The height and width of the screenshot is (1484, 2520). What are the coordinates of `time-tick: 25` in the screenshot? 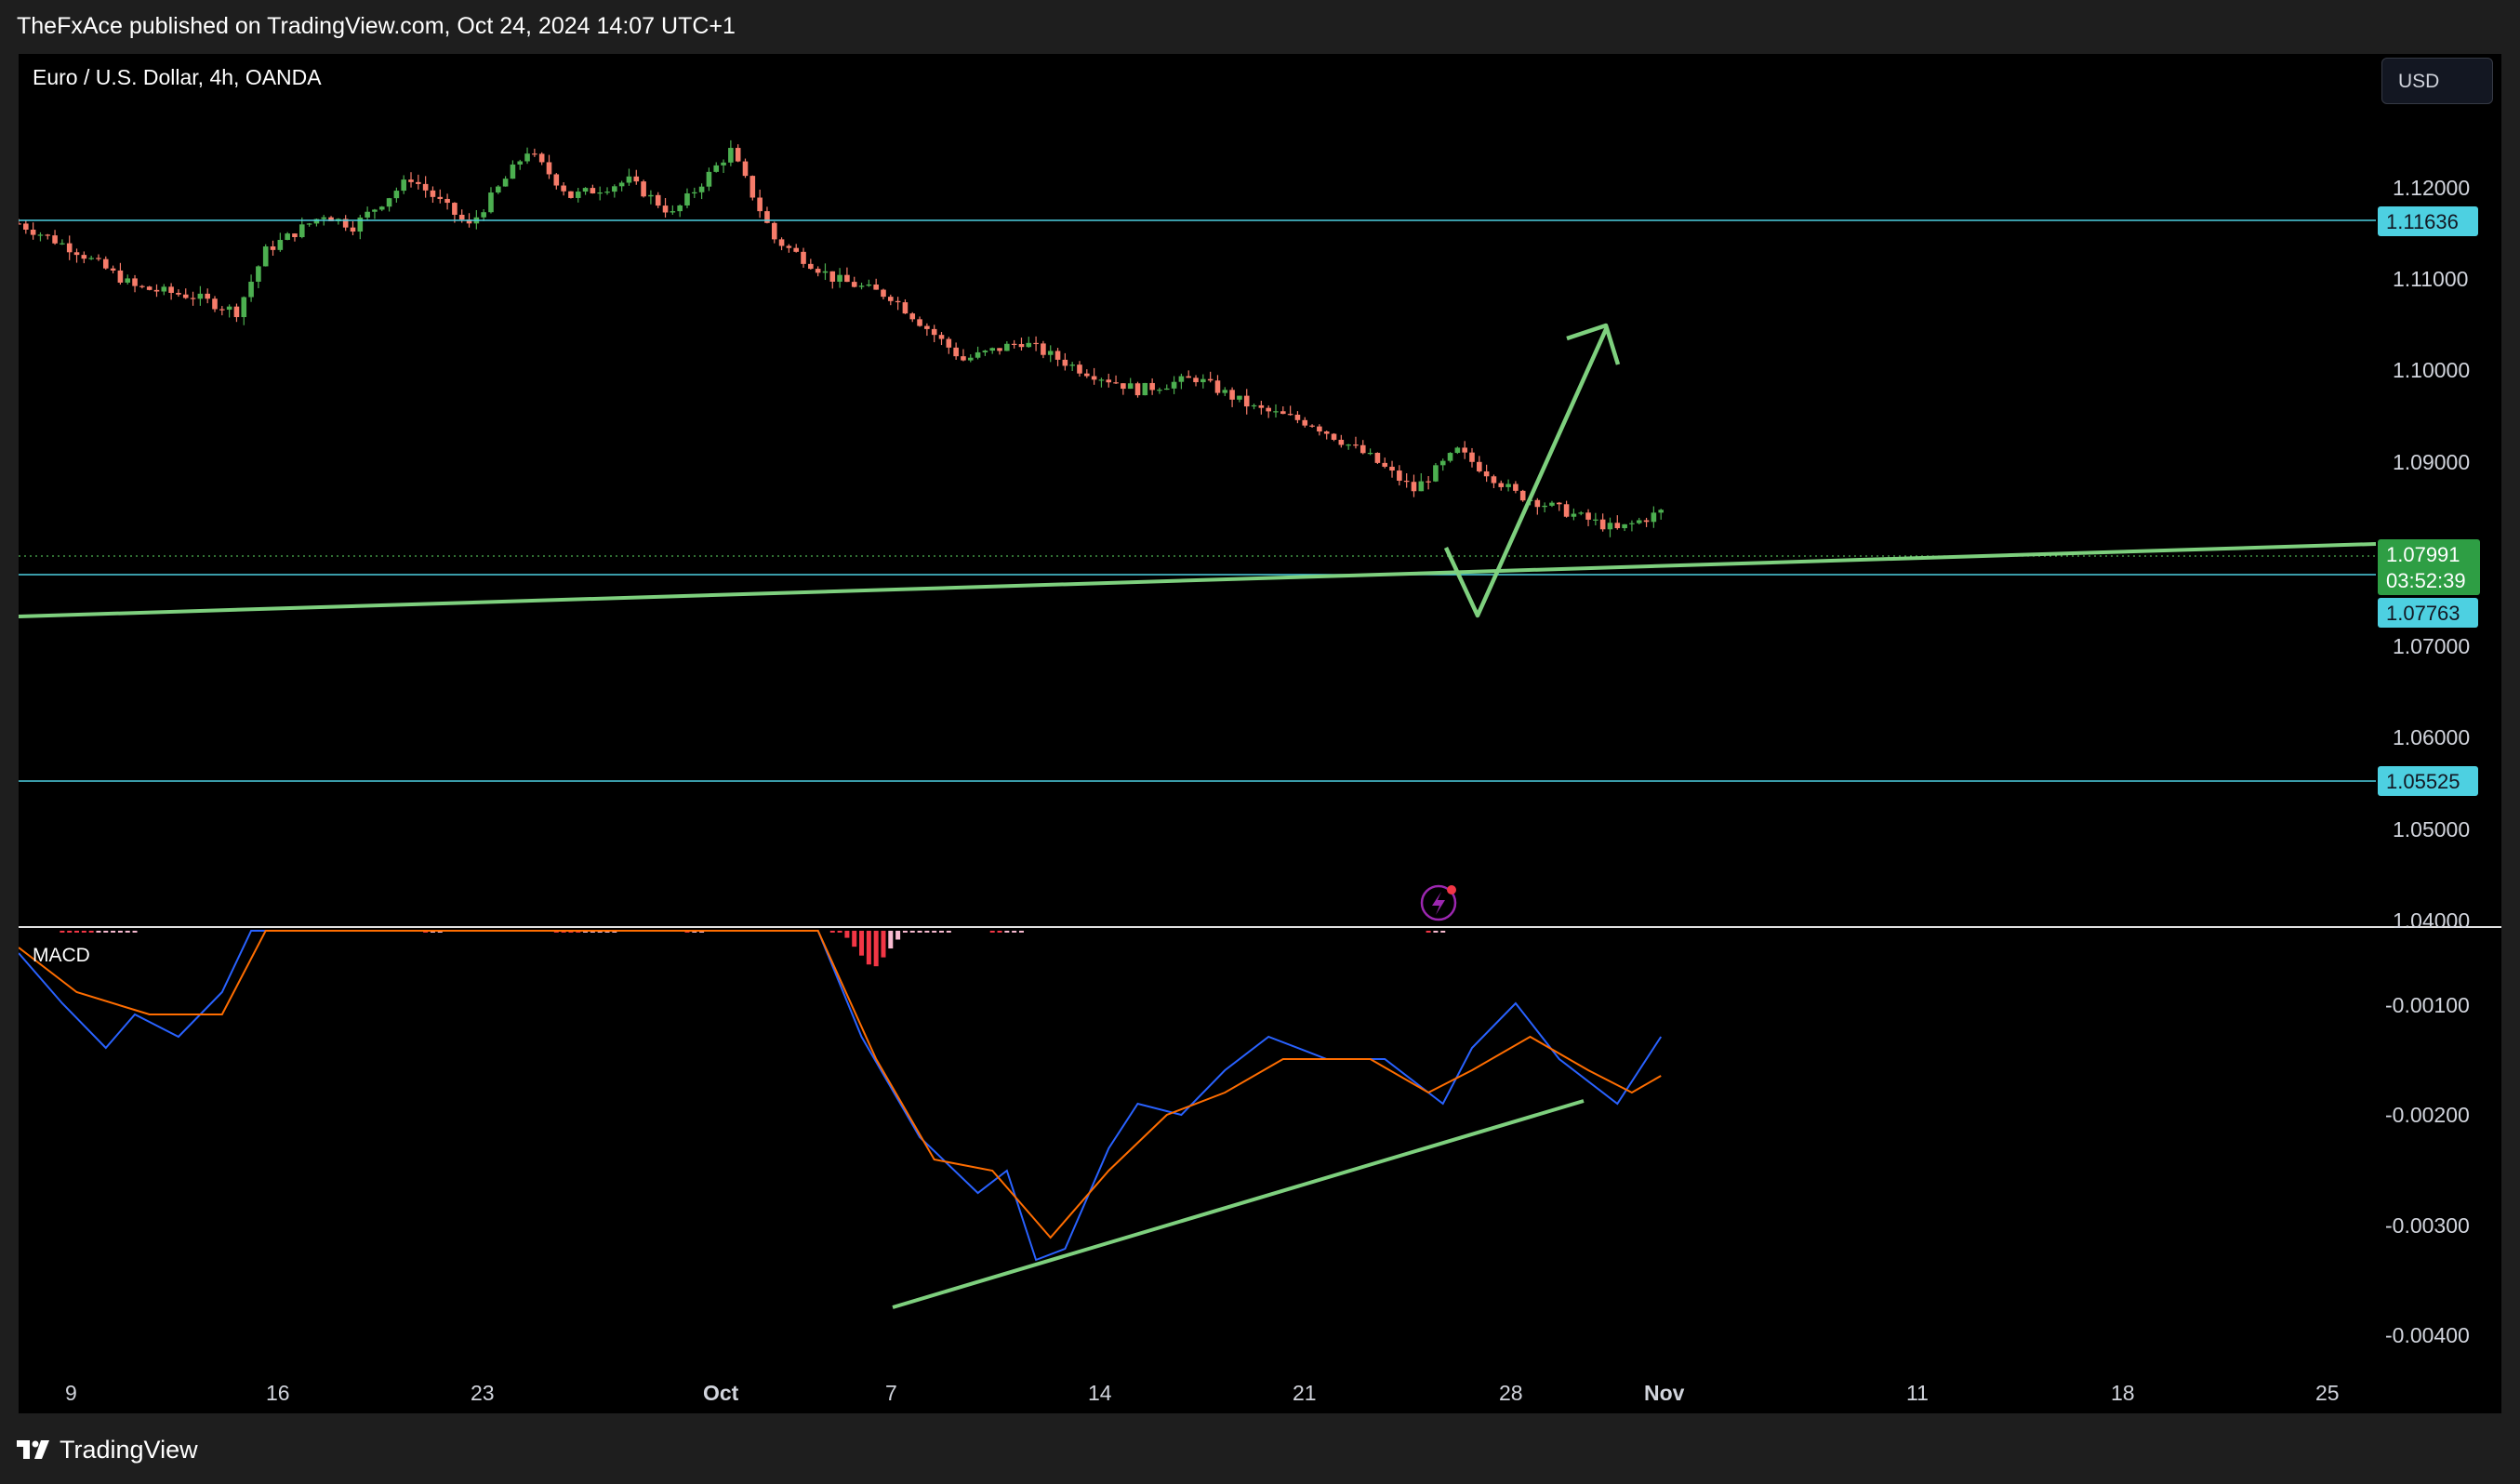 It's located at (2327, 1393).